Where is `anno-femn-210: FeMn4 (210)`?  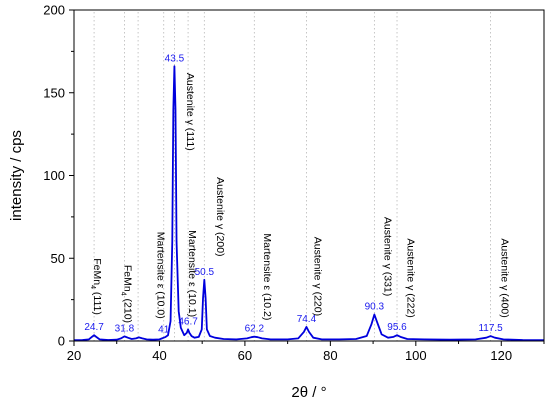 anno-femn-210: FeMn4 (210) is located at coordinates (126, 294).